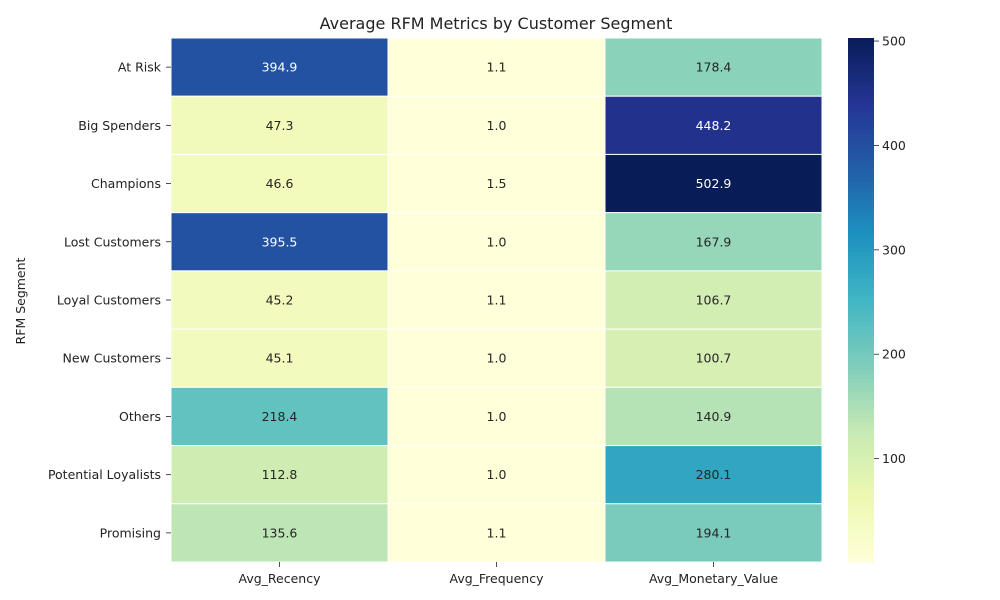  I want to click on row-tick-label: Lost Customers, so click(112, 241).